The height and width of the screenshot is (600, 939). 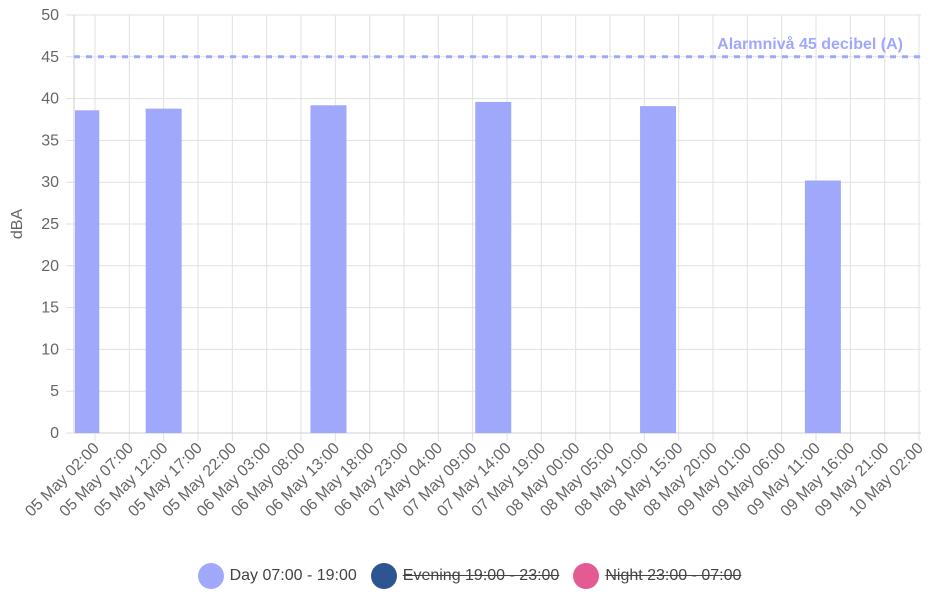 What do you see at coordinates (17, 224) in the screenshot?
I see `y-axis-title: dBA` at bounding box center [17, 224].